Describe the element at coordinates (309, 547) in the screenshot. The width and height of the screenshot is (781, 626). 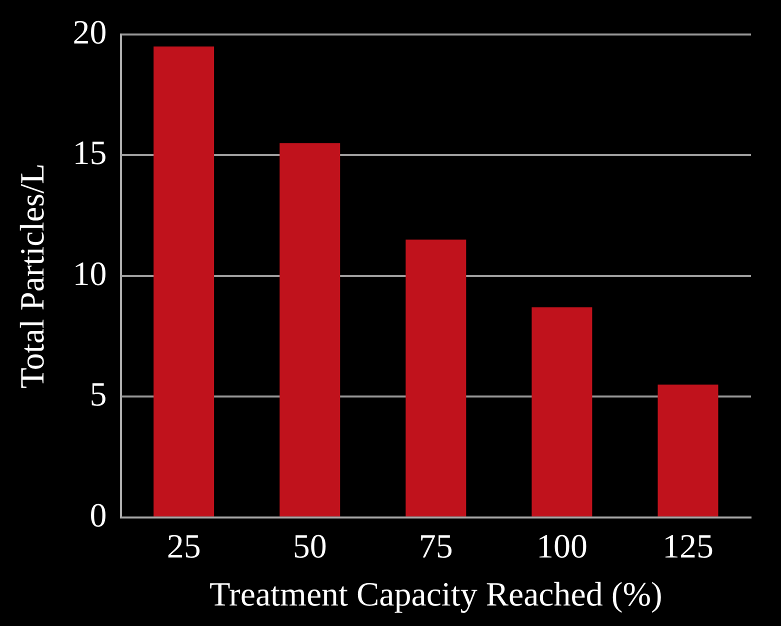
I see `x-tick-label: 50` at that location.